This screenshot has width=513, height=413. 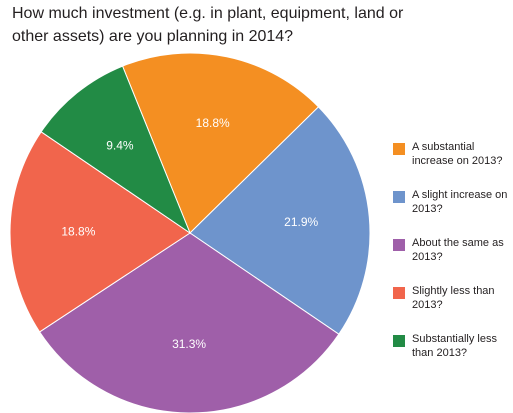 I want to click on legend-item: Slightly less than 2013?, so click(x=453, y=308).